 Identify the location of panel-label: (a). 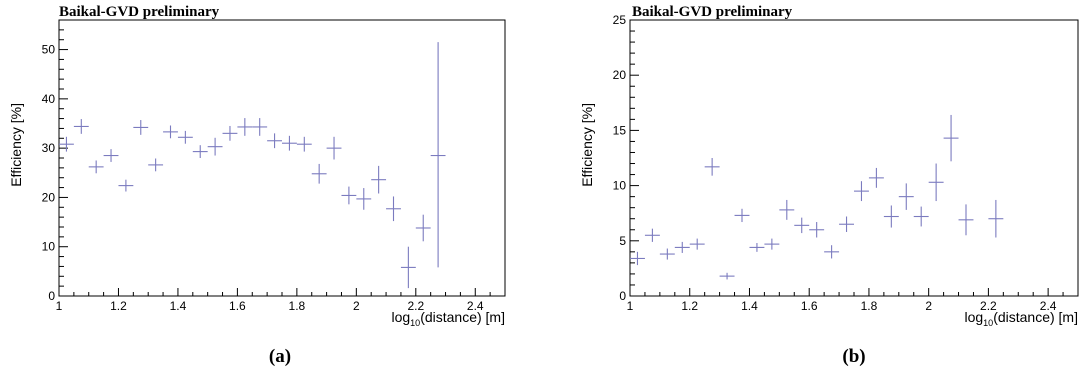
(280, 356).